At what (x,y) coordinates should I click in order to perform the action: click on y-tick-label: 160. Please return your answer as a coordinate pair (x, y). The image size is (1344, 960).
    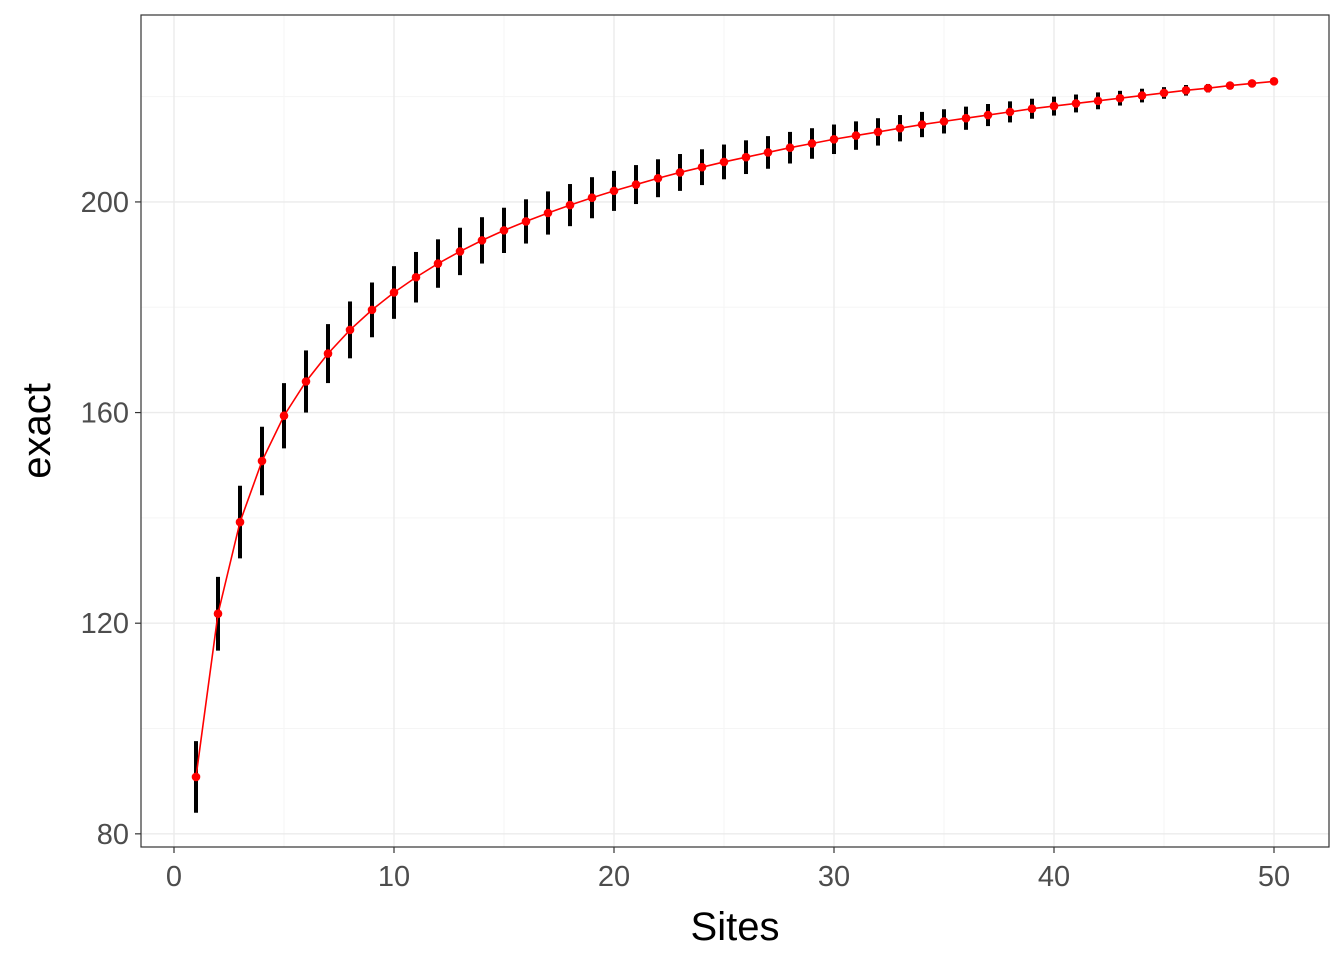
    Looking at the image, I should click on (105, 414).